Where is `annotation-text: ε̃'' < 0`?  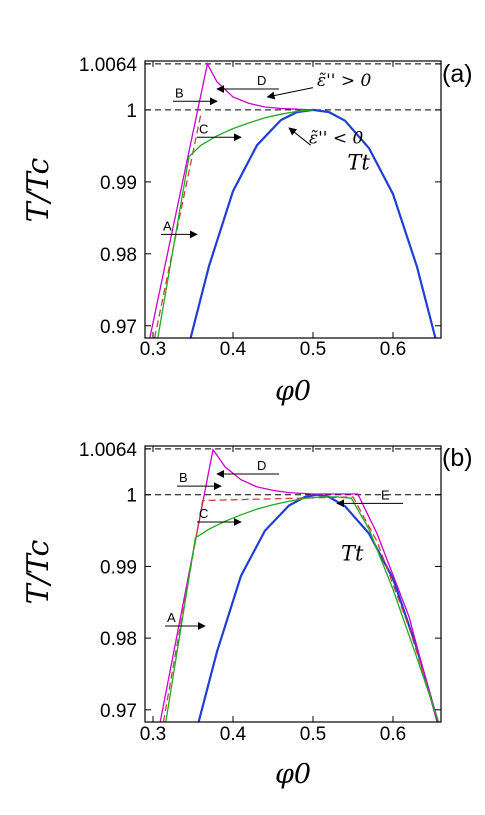
annotation-text: ε̃'' < 0 is located at coordinates (336, 139).